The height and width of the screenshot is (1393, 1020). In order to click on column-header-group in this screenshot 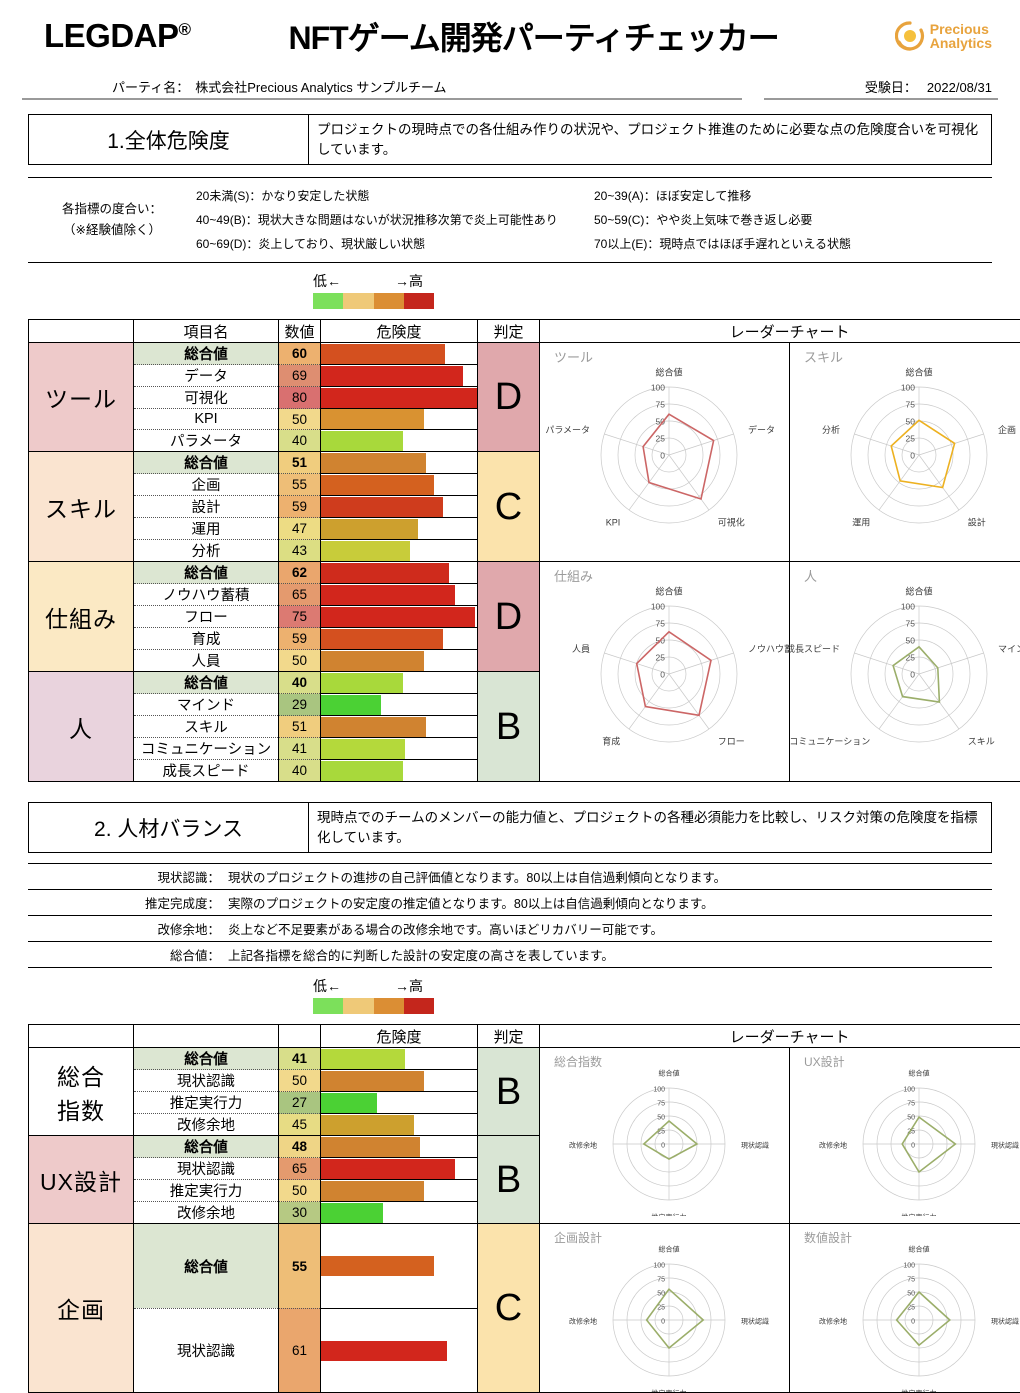, I will do `click(81, 1036)`.